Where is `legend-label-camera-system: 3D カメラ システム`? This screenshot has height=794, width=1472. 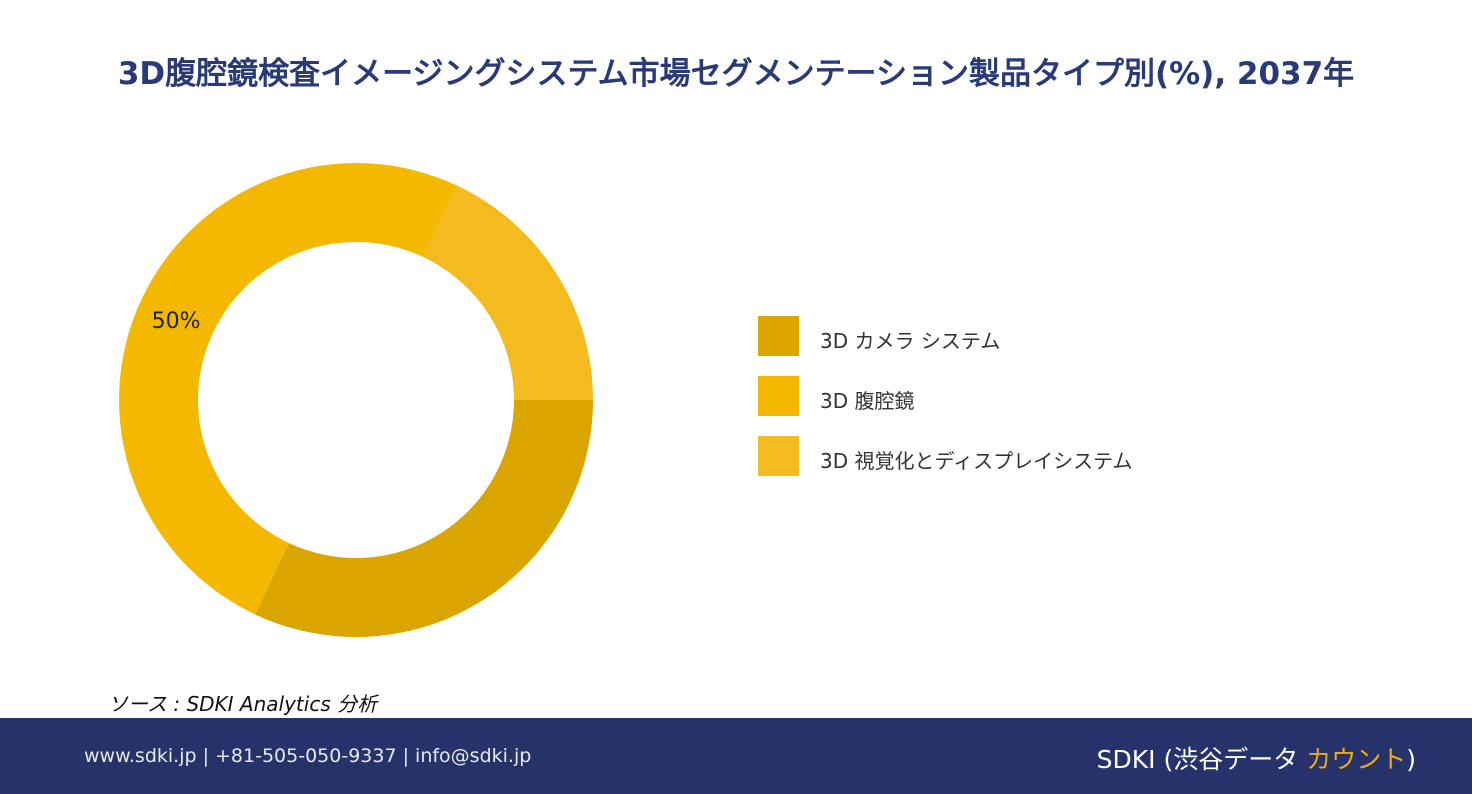 legend-label-camera-system: 3D カメラ システム is located at coordinates (910, 341).